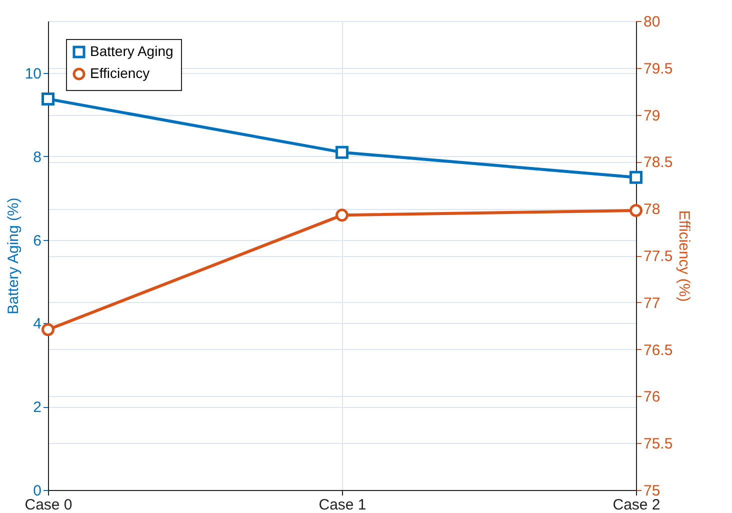 This screenshot has height=513, width=732. Describe the element at coordinates (652, 22) in the screenshot. I see `y2-tick-label: 80` at that location.